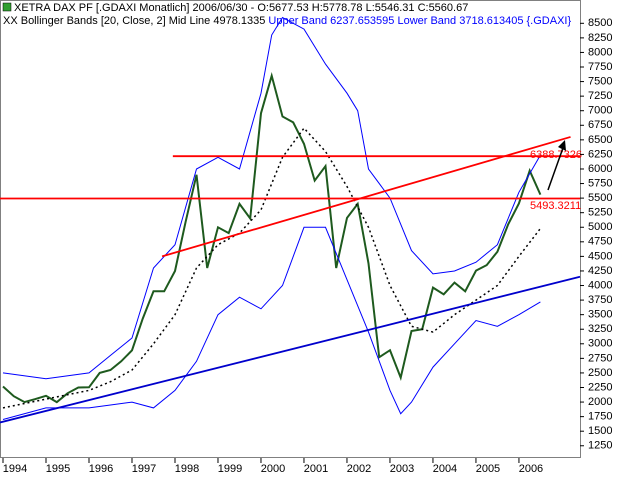 The height and width of the screenshot is (480, 640). Describe the element at coordinates (600, 285) in the screenshot. I see `y-tick-label: 4000` at that location.